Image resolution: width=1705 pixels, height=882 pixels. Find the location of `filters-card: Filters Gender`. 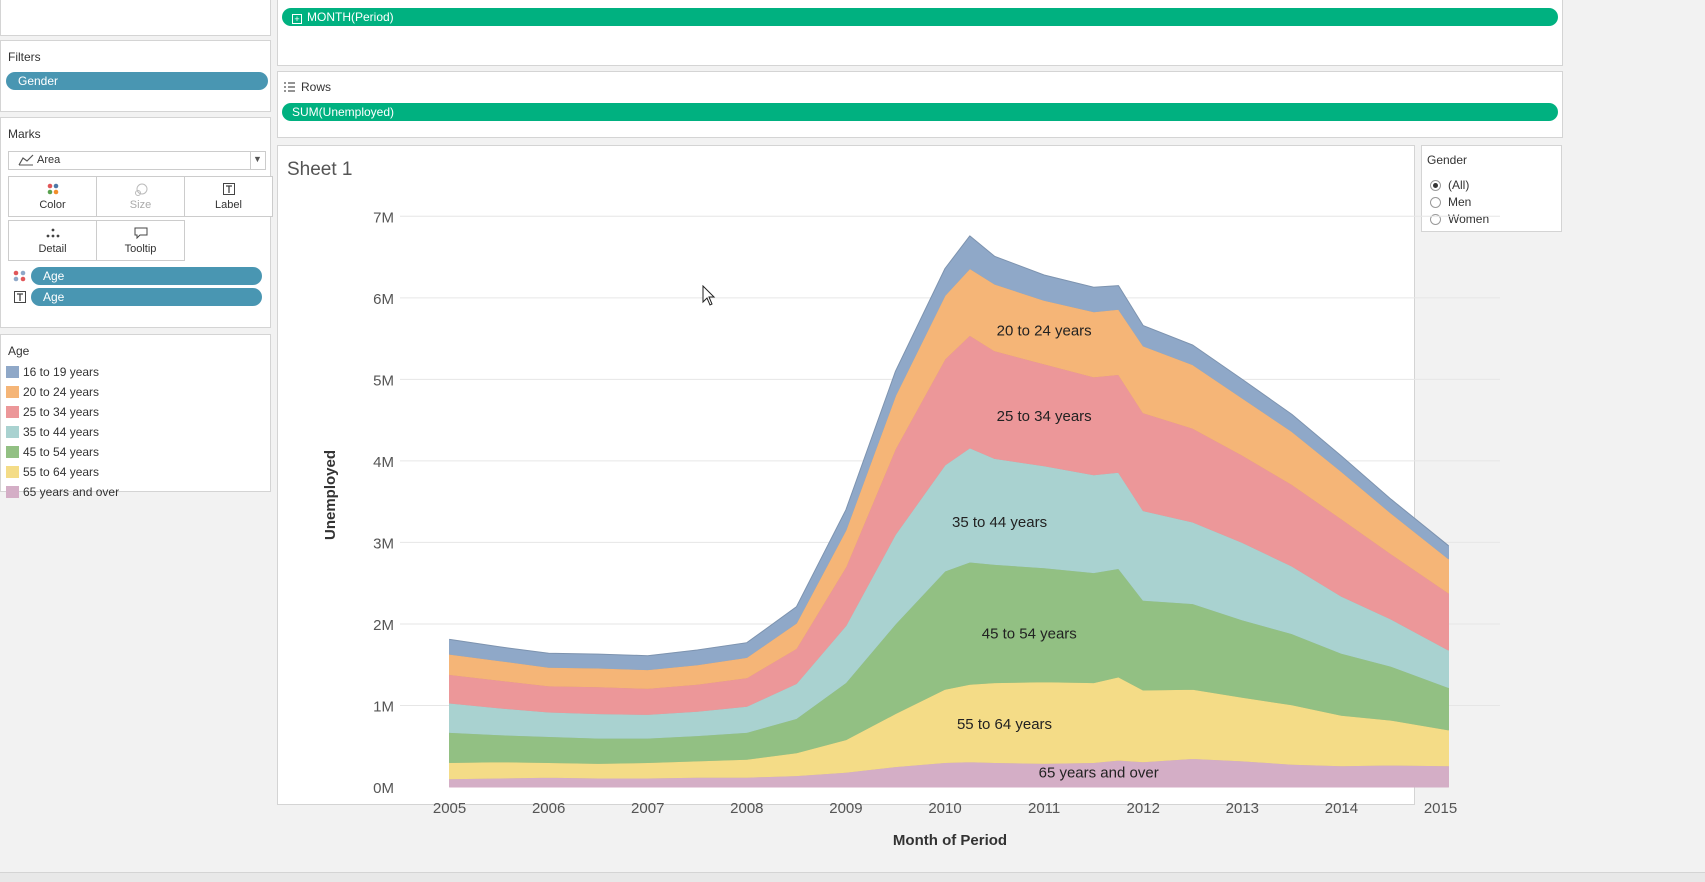

filters-card: Filters Gender is located at coordinates (135, 76).